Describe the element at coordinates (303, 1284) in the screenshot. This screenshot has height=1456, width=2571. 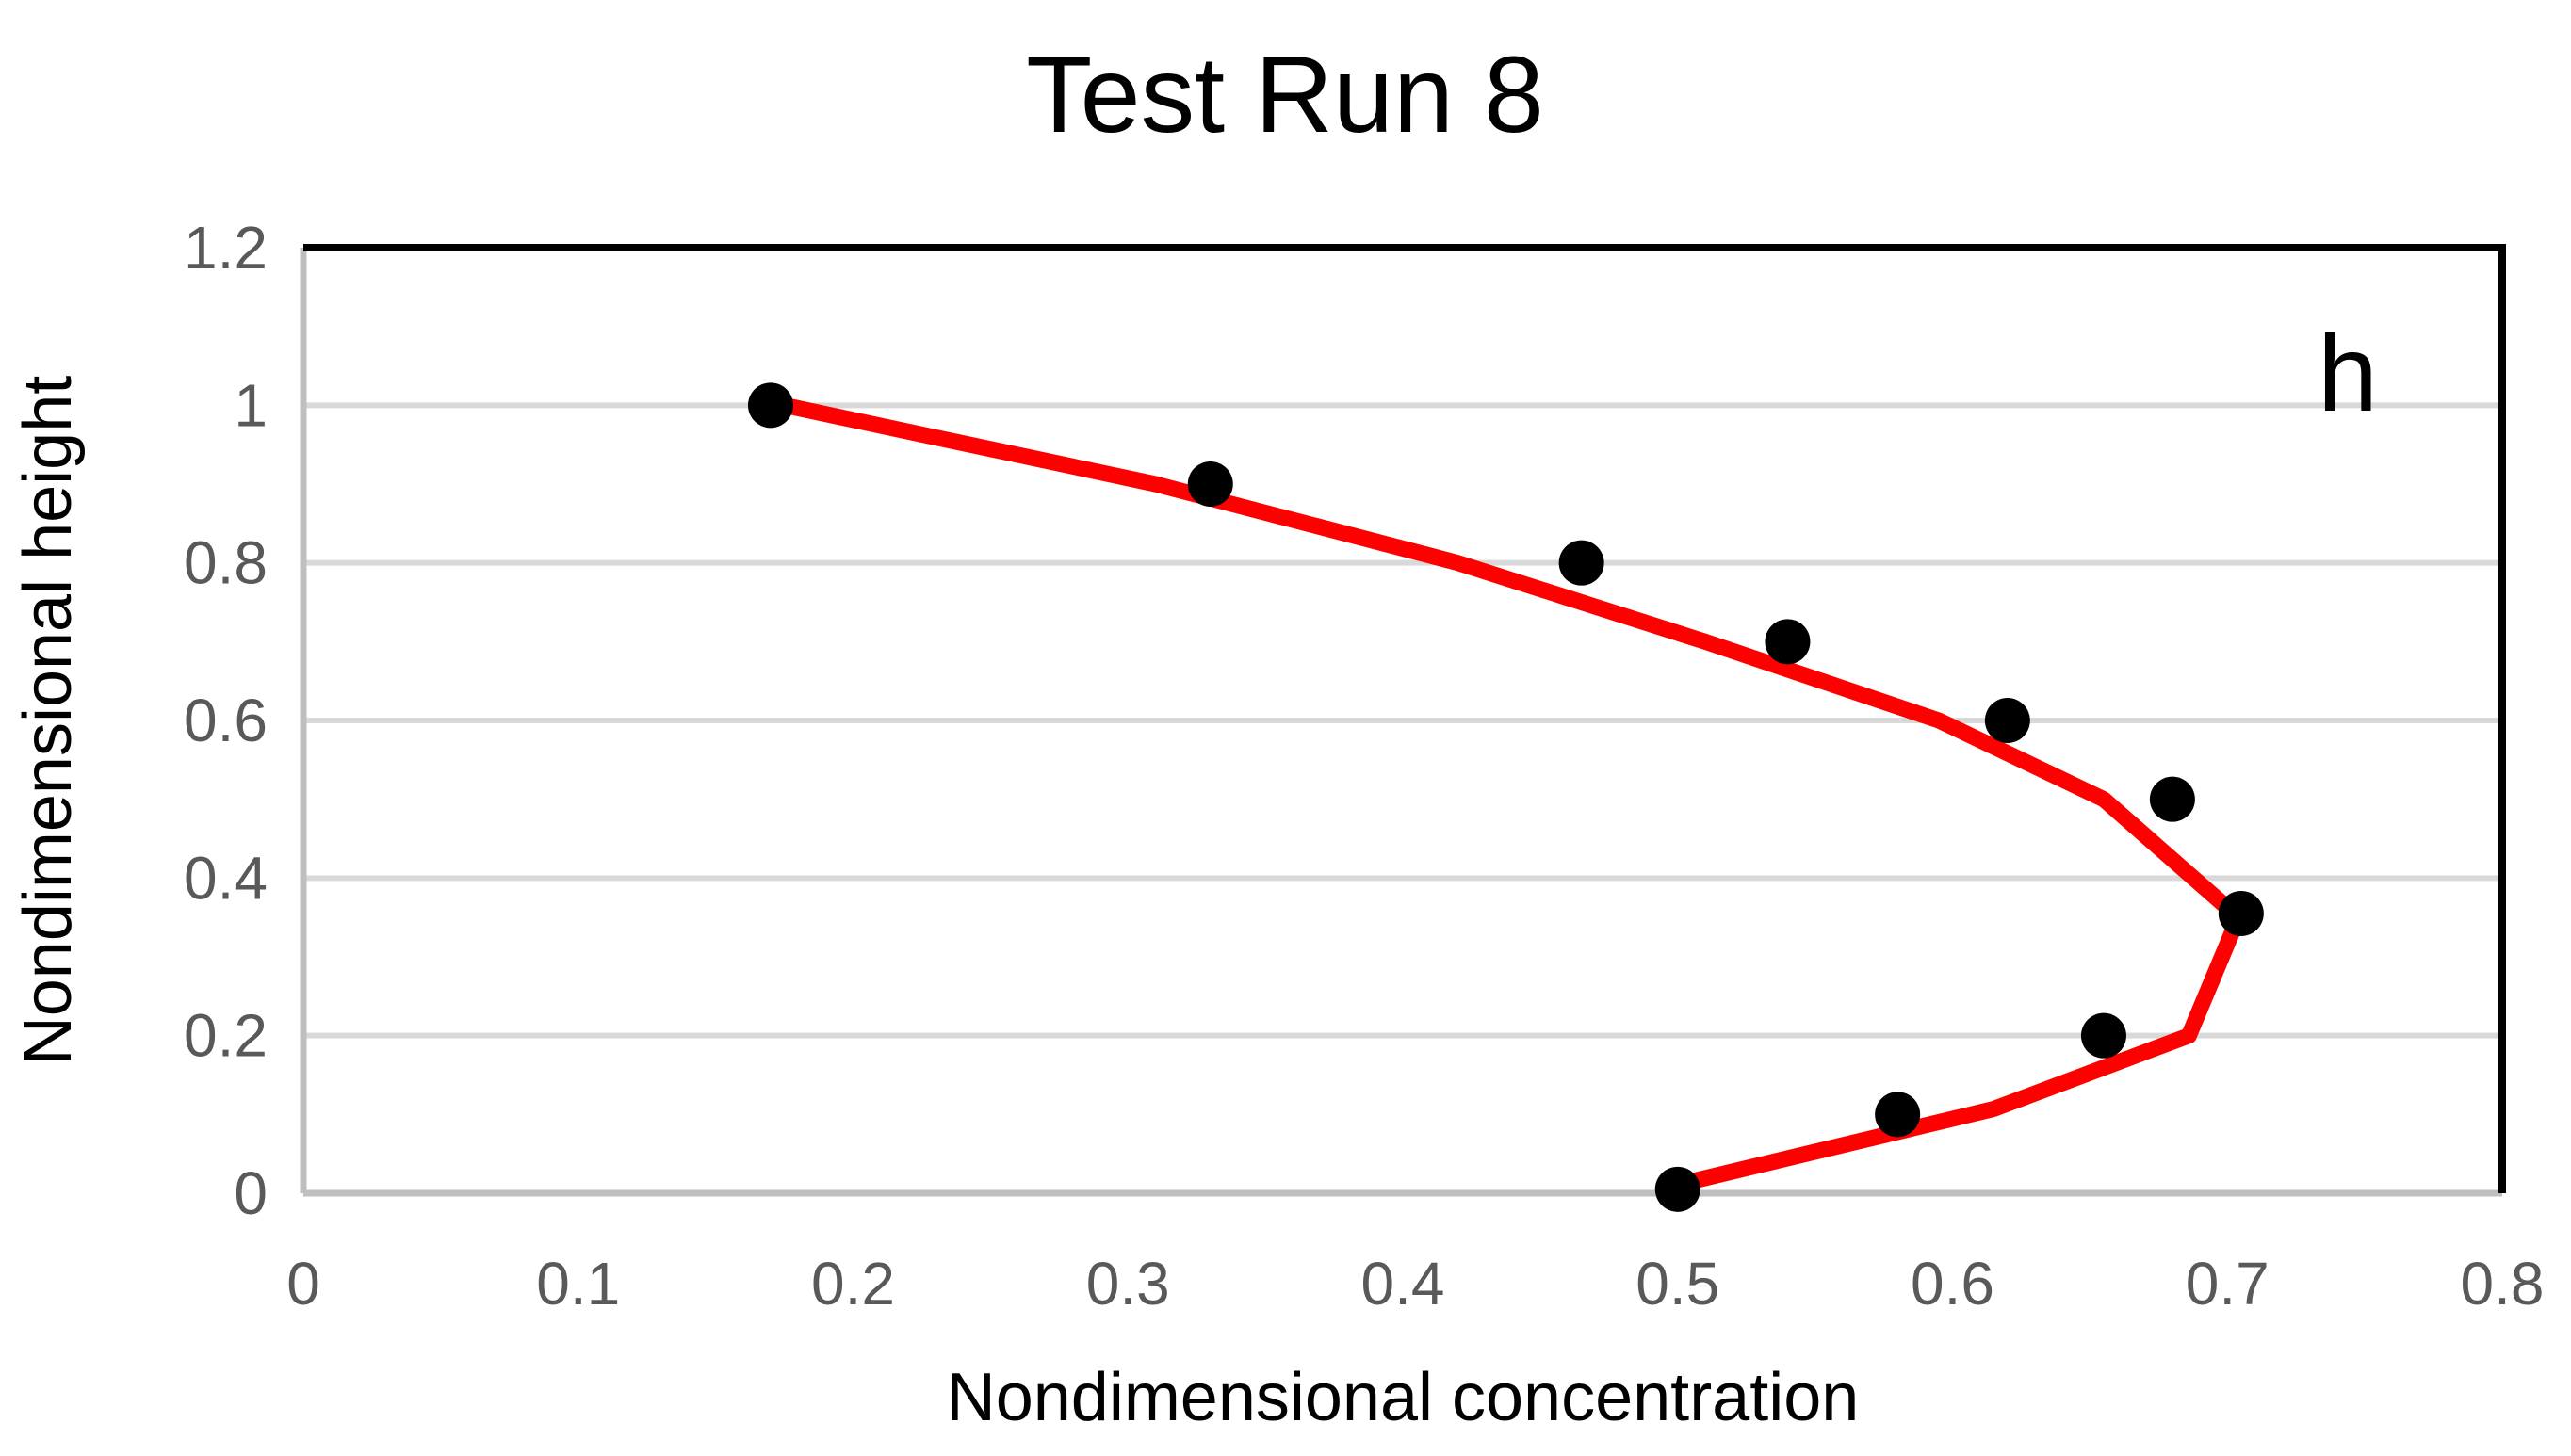
I see `x-tick-label: 0` at that location.